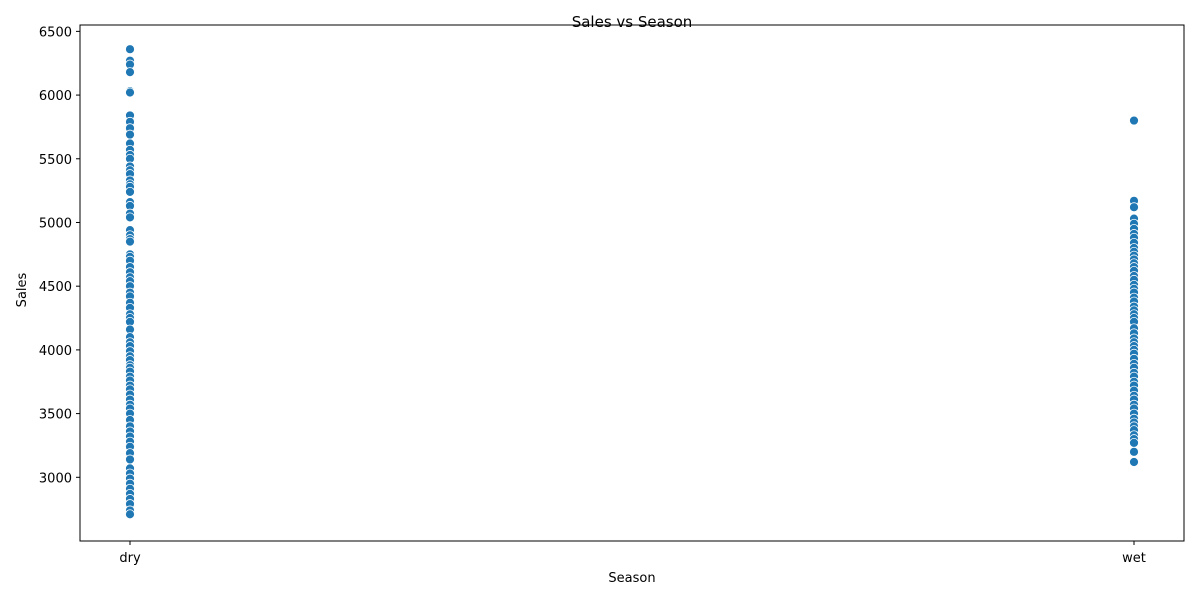  I want to click on x-tick-label: dry, so click(130, 558).